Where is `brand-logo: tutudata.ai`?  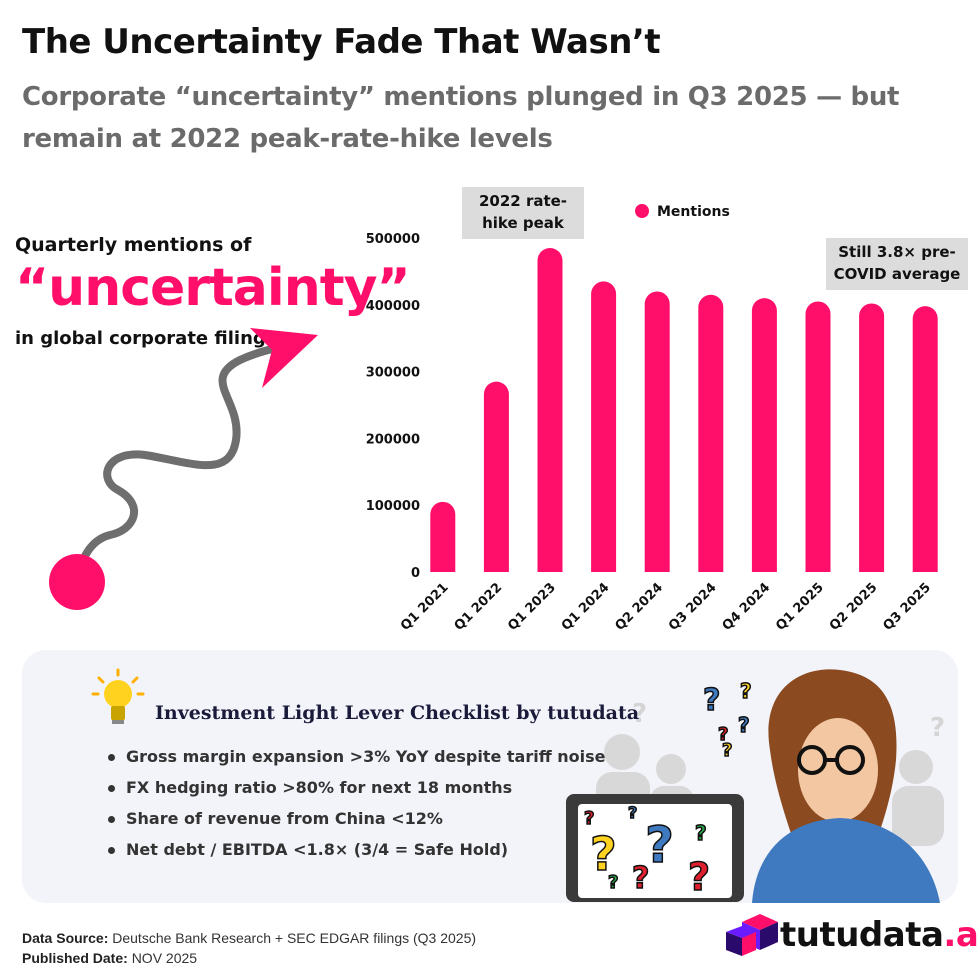
brand-logo: tutudata.ai is located at coordinates (880, 935).